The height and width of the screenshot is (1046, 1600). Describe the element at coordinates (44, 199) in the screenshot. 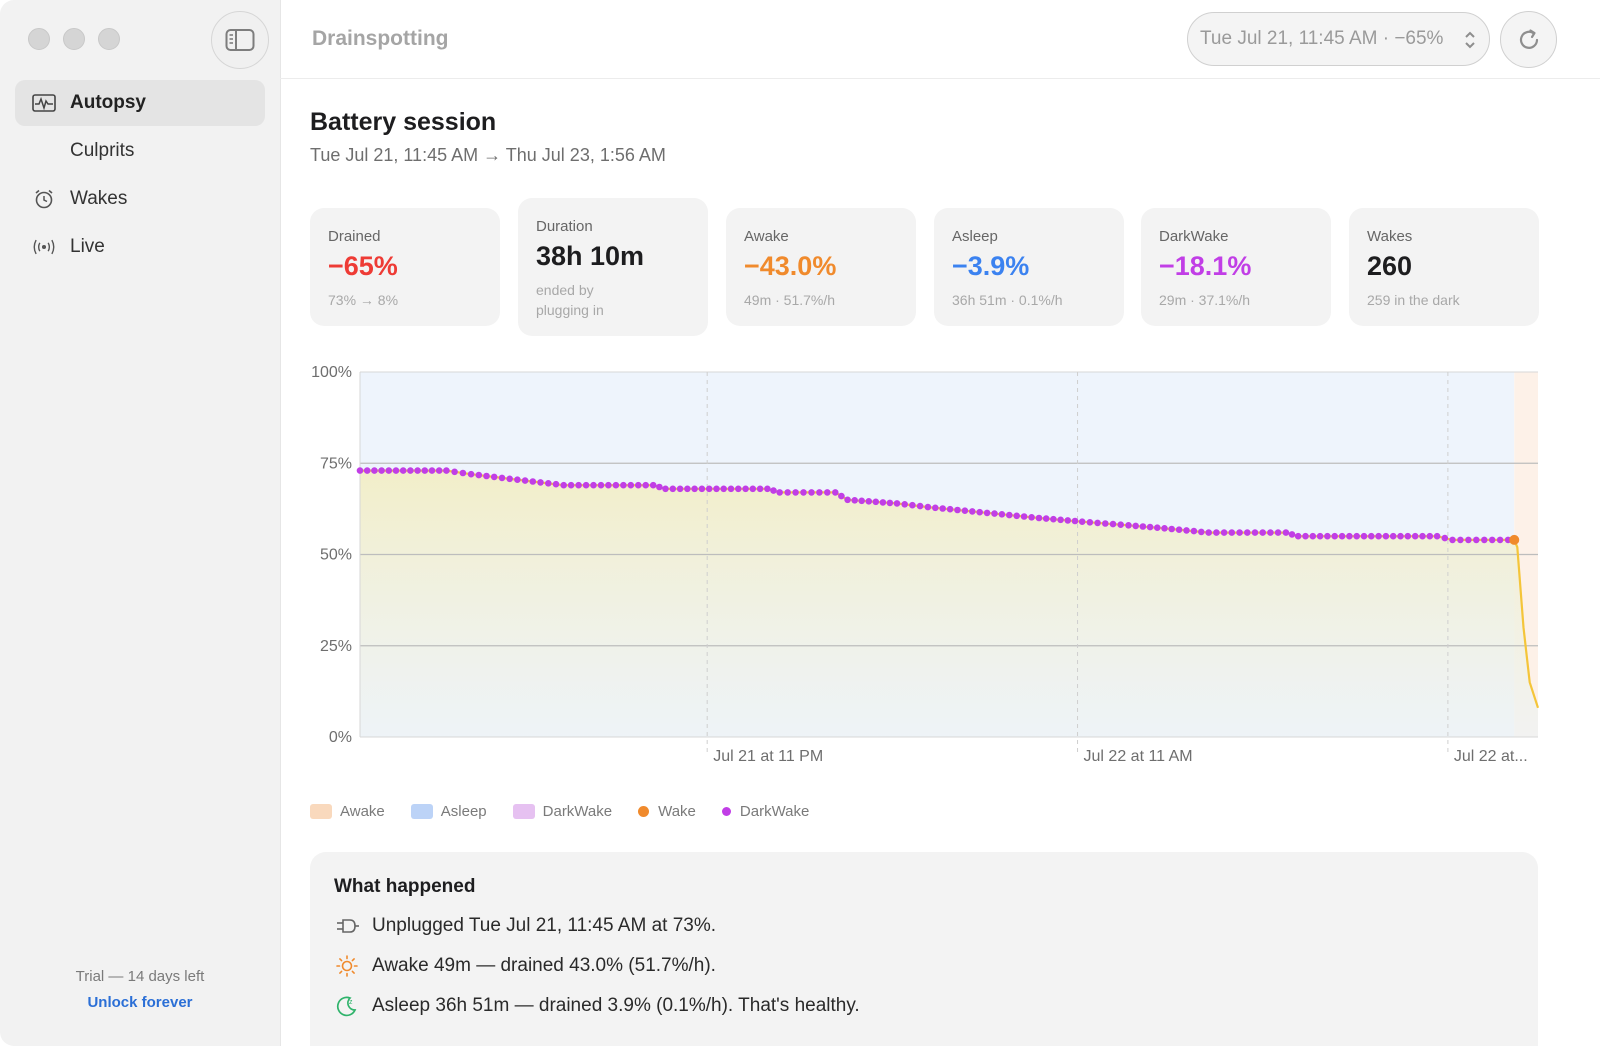

I see `alarm-clock-icon` at that location.